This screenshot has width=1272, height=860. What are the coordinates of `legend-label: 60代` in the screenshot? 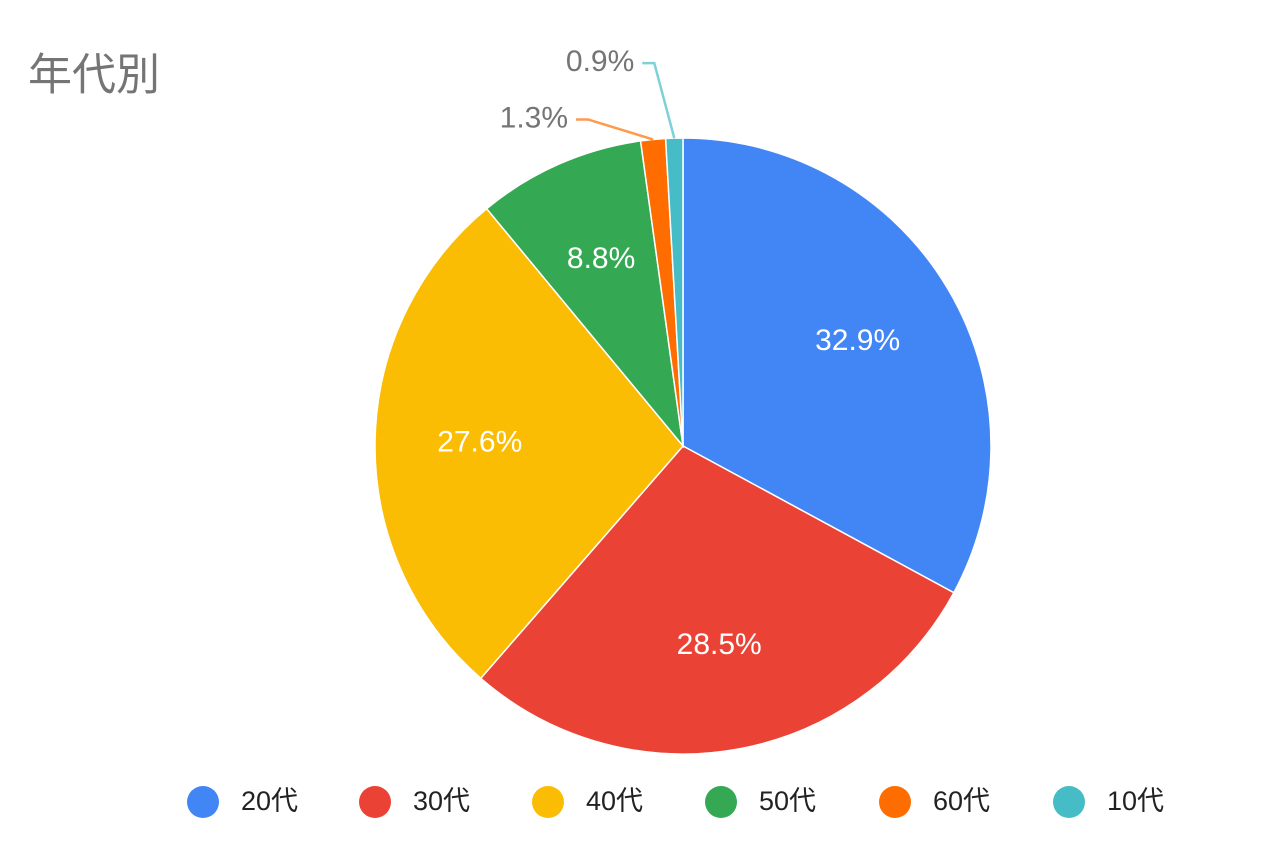 It's located at (961, 801).